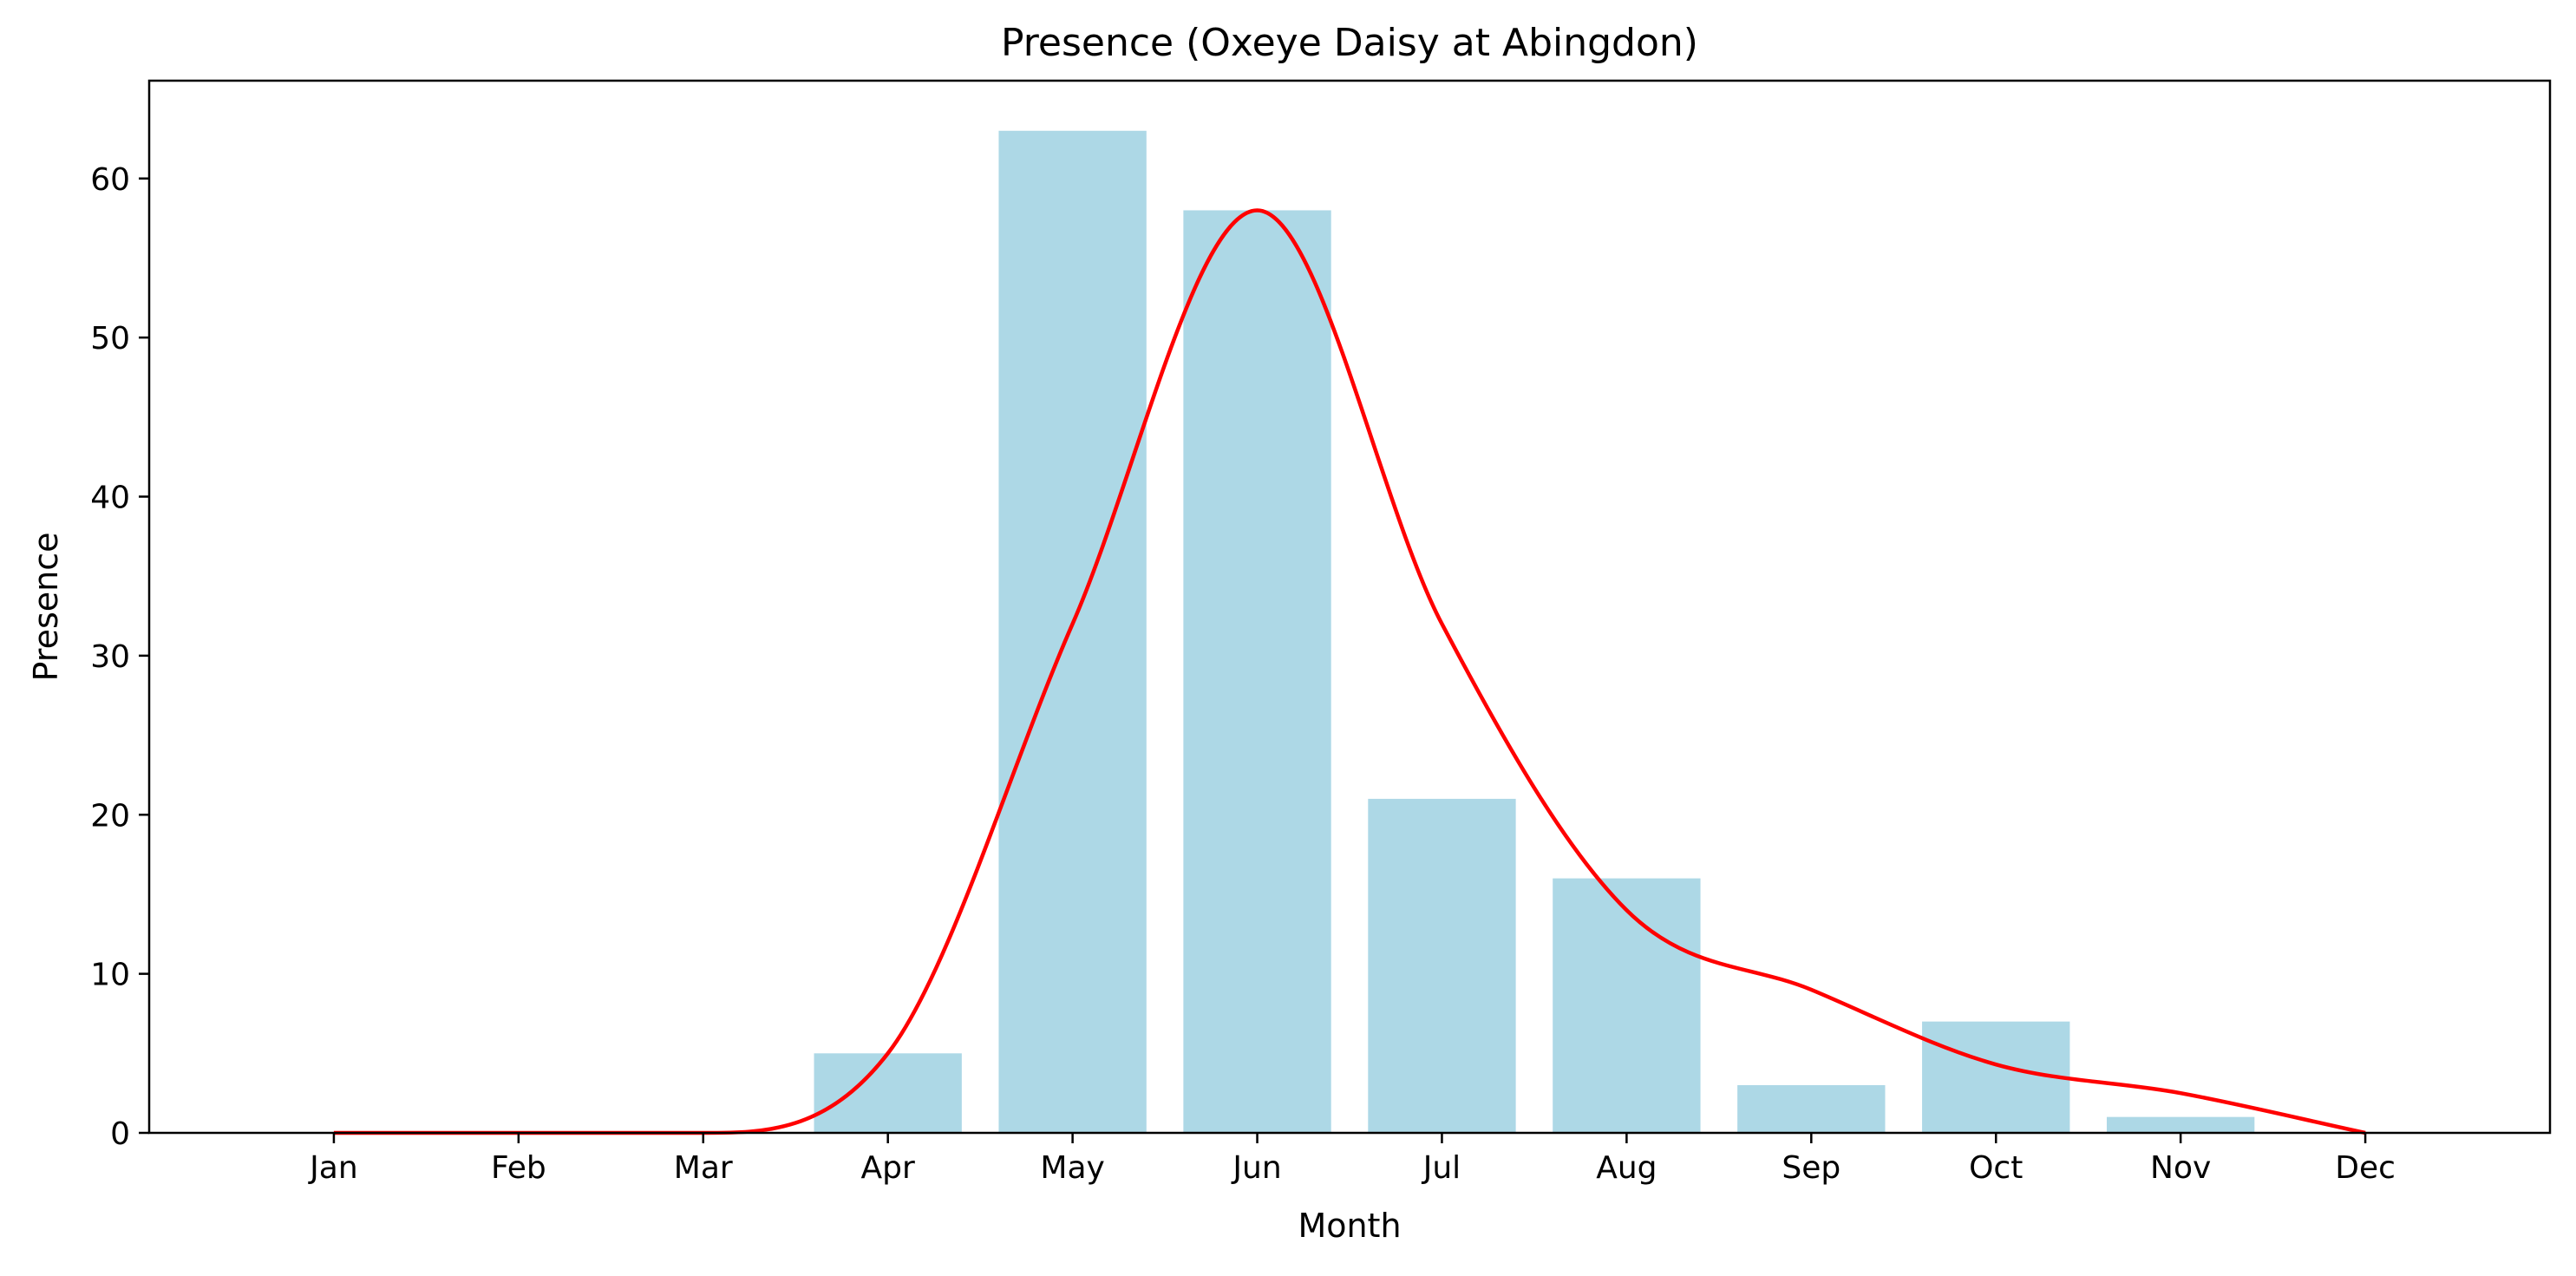 Image resolution: width=2576 pixels, height=1276 pixels. What do you see at coordinates (1811, 1168) in the screenshot?
I see `x-tick-label: Sep` at bounding box center [1811, 1168].